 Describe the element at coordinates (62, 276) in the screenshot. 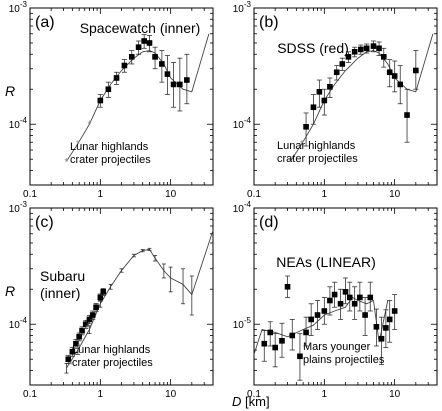

I see `panel-title: Subaru` at that location.